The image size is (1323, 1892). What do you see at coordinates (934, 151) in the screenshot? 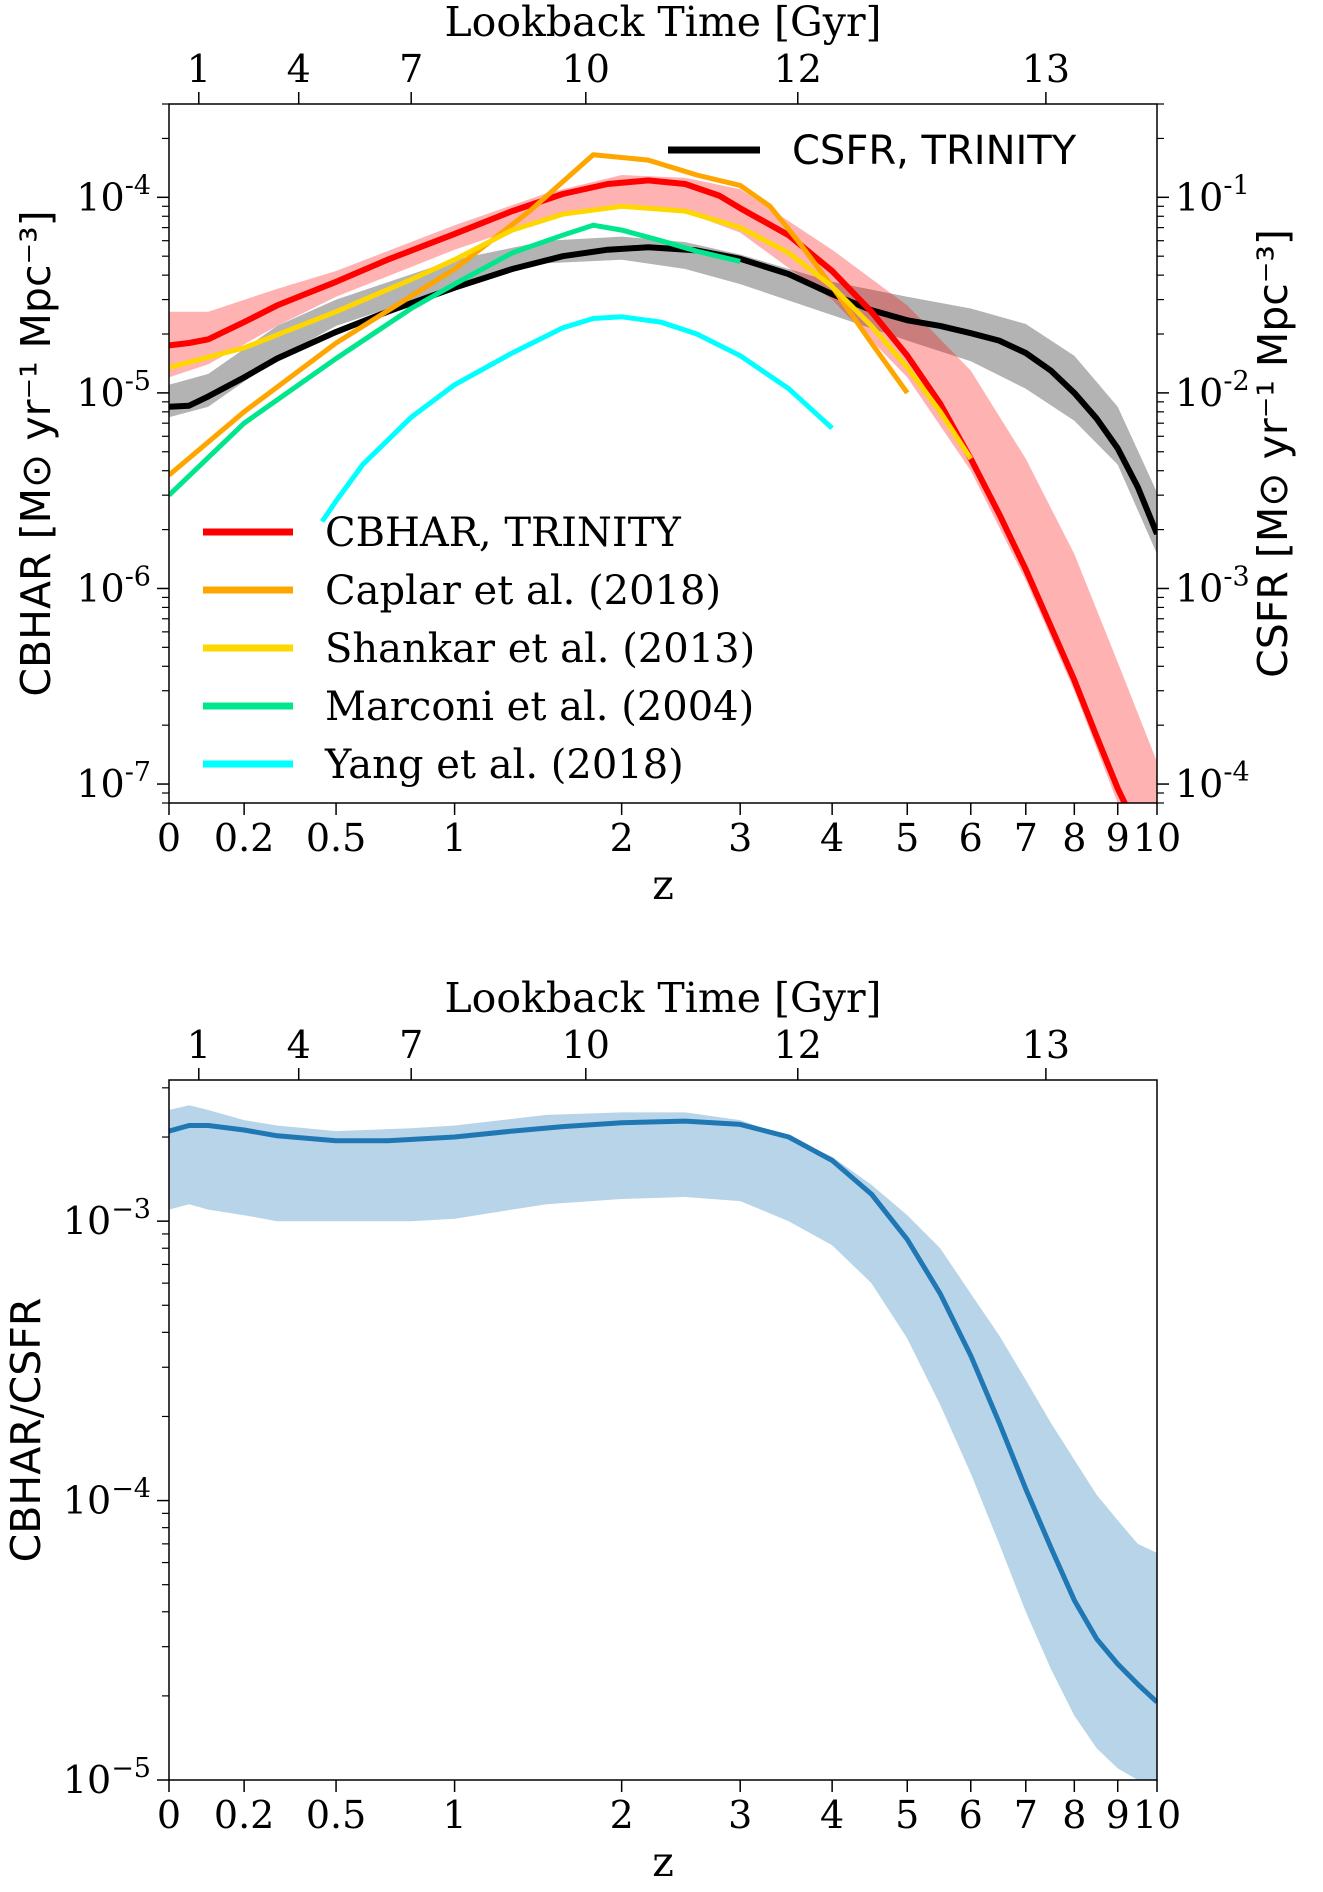
I see `legend-label: CSFR, TRINITY` at bounding box center [934, 151].